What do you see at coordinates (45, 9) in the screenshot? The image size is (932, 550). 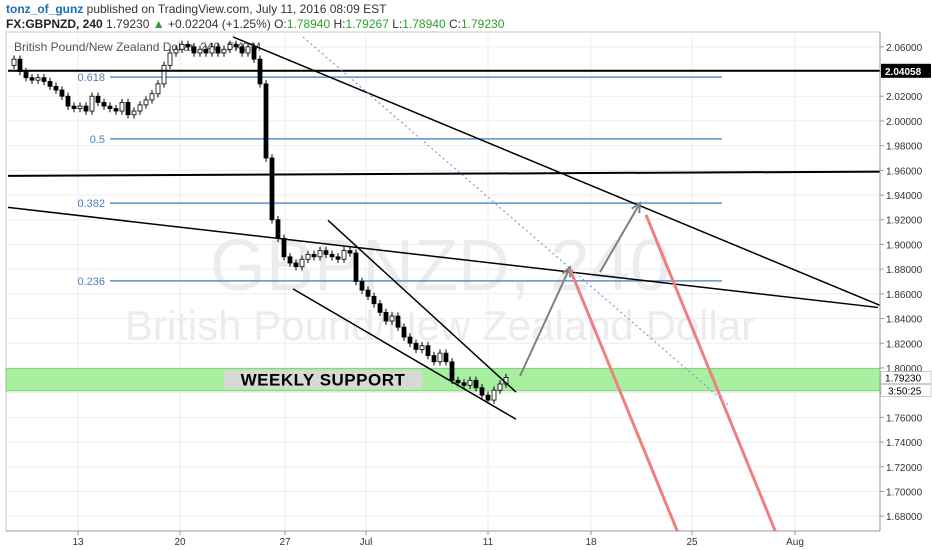 I see `author-name: tonz_of_gunz` at bounding box center [45, 9].